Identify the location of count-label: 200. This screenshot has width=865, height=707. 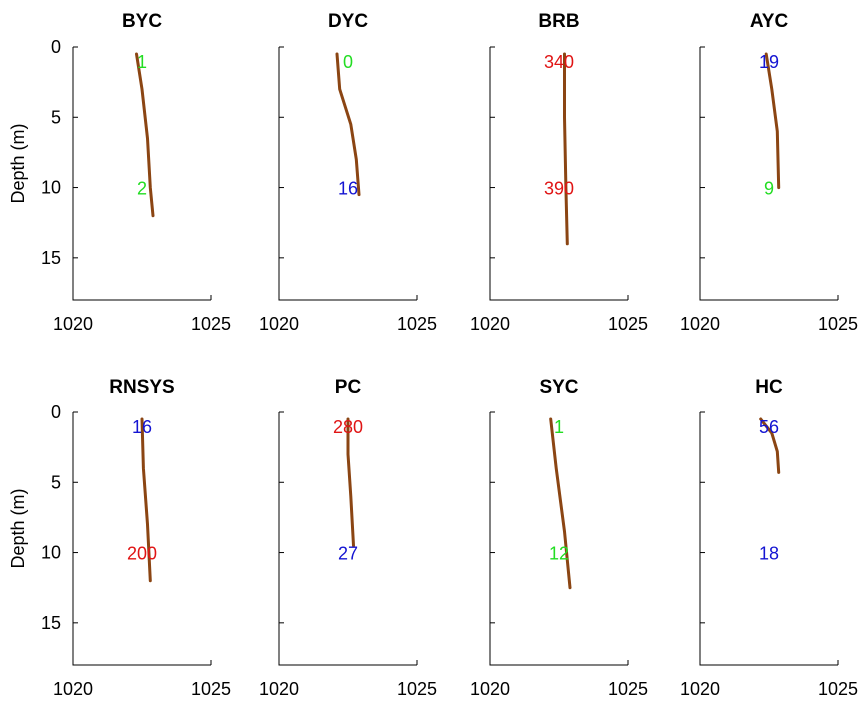
(142, 554).